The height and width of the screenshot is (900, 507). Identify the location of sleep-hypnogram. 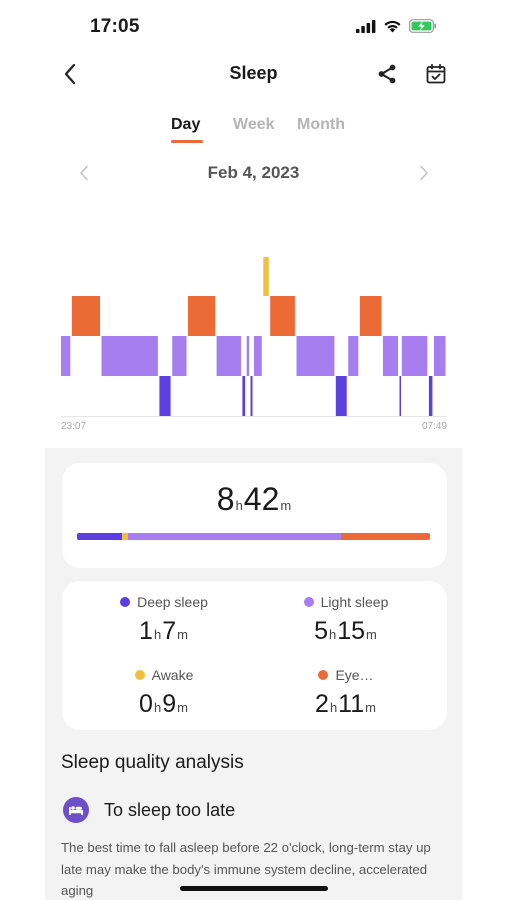
(254, 337).